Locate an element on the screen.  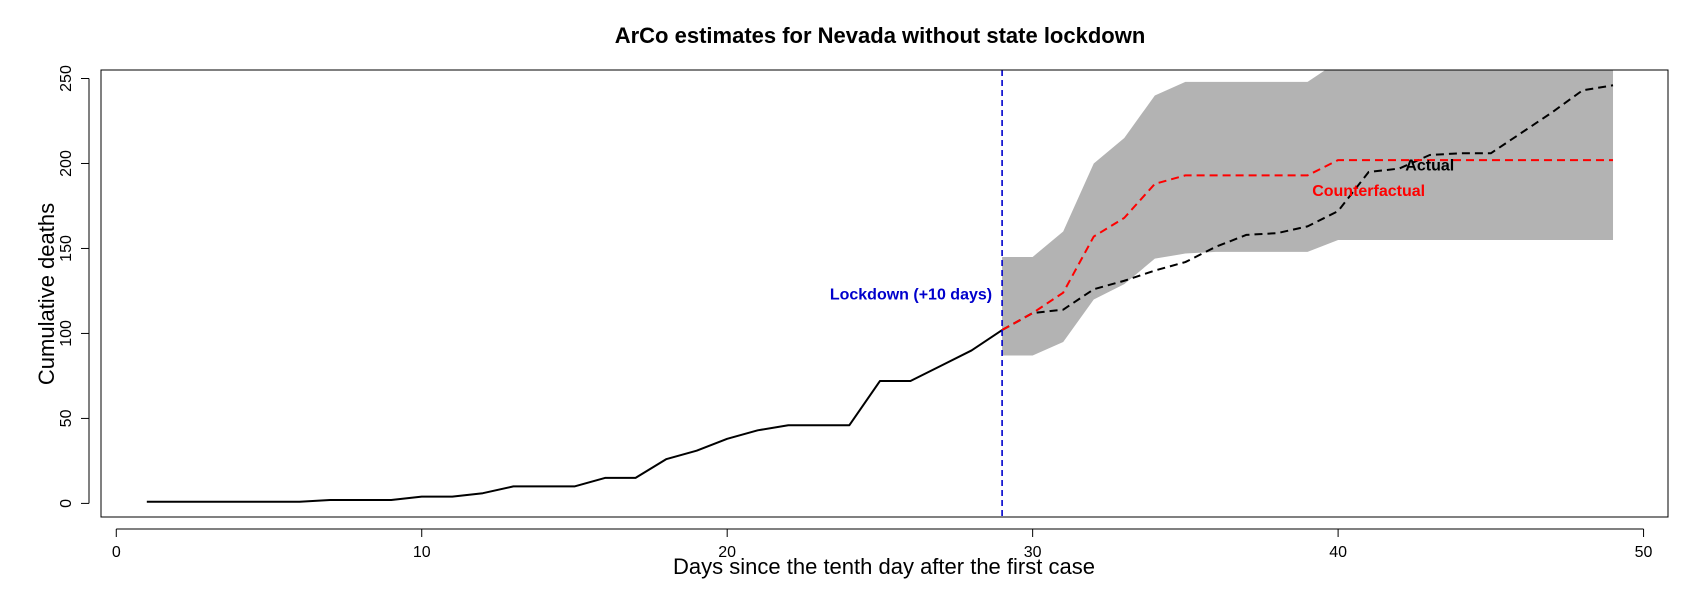
y-tick-label: 150 is located at coordinates (66, 248).